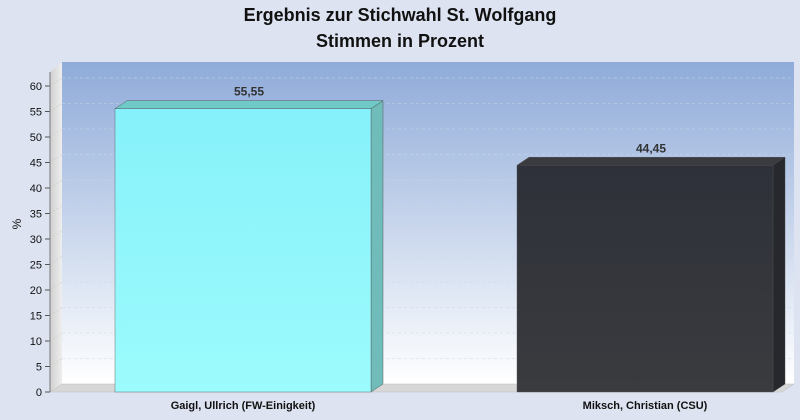 The image size is (800, 420). What do you see at coordinates (39, 393) in the screenshot?
I see `y-tick-label: 0` at bounding box center [39, 393].